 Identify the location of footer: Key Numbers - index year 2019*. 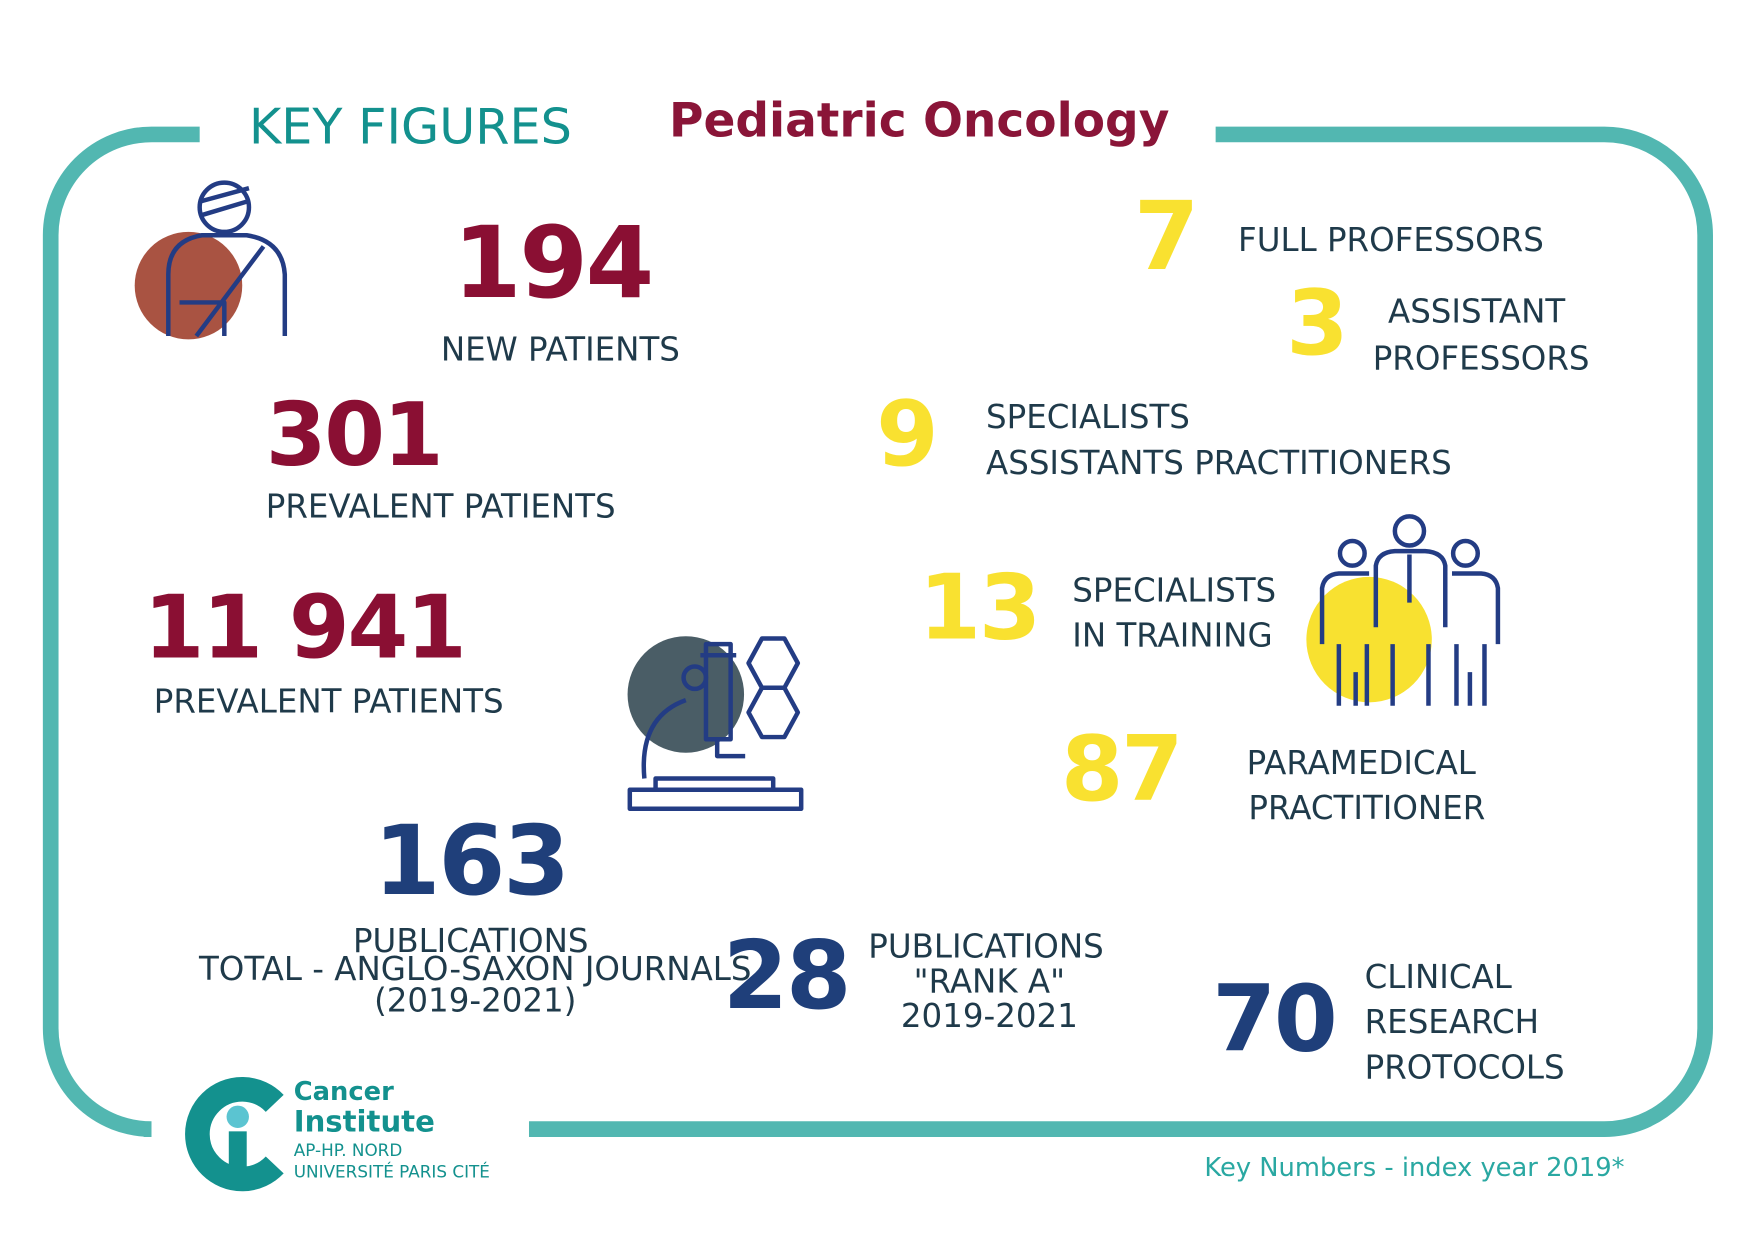
(1414, 1168).